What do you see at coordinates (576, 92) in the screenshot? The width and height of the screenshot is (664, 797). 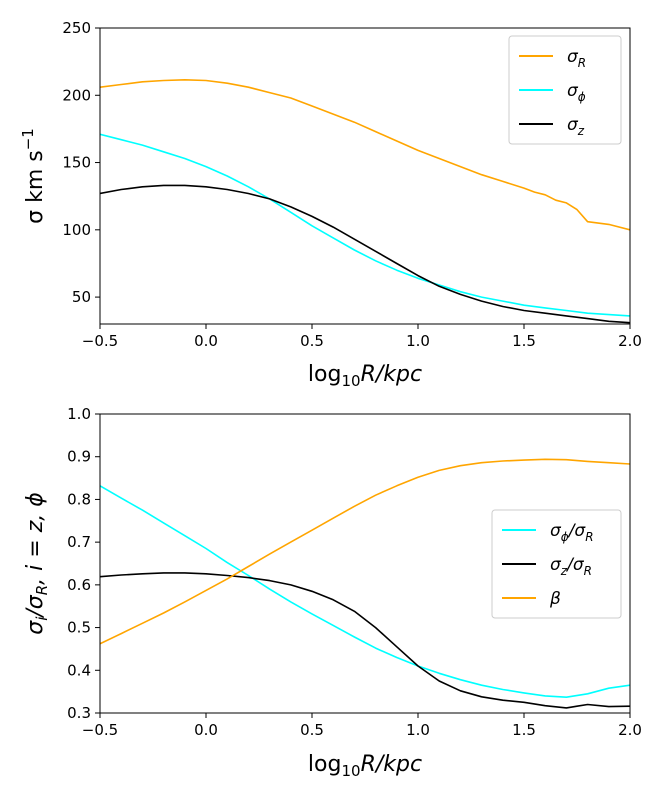 I see `legend-label-1: σϕ` at bounding box center [576, 92].